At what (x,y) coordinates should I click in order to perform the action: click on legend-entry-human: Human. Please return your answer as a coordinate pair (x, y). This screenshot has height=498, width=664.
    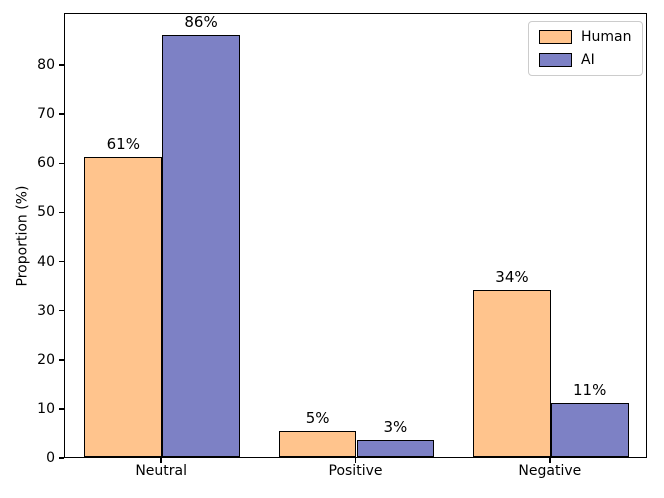
    Looking at the image, I should click on (585, 37).